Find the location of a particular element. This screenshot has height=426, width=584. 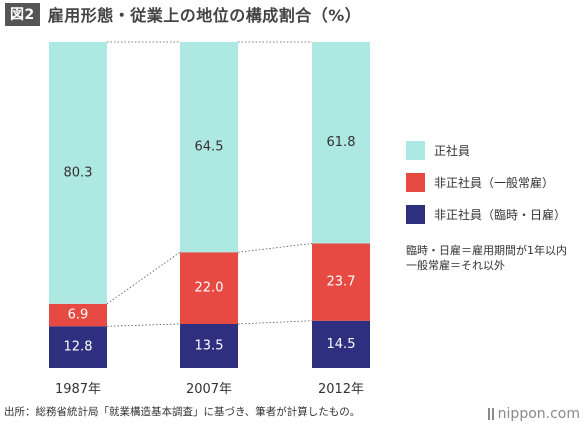

data-label-temporary-2007: 13.5 is located at coordinates (209, 345).